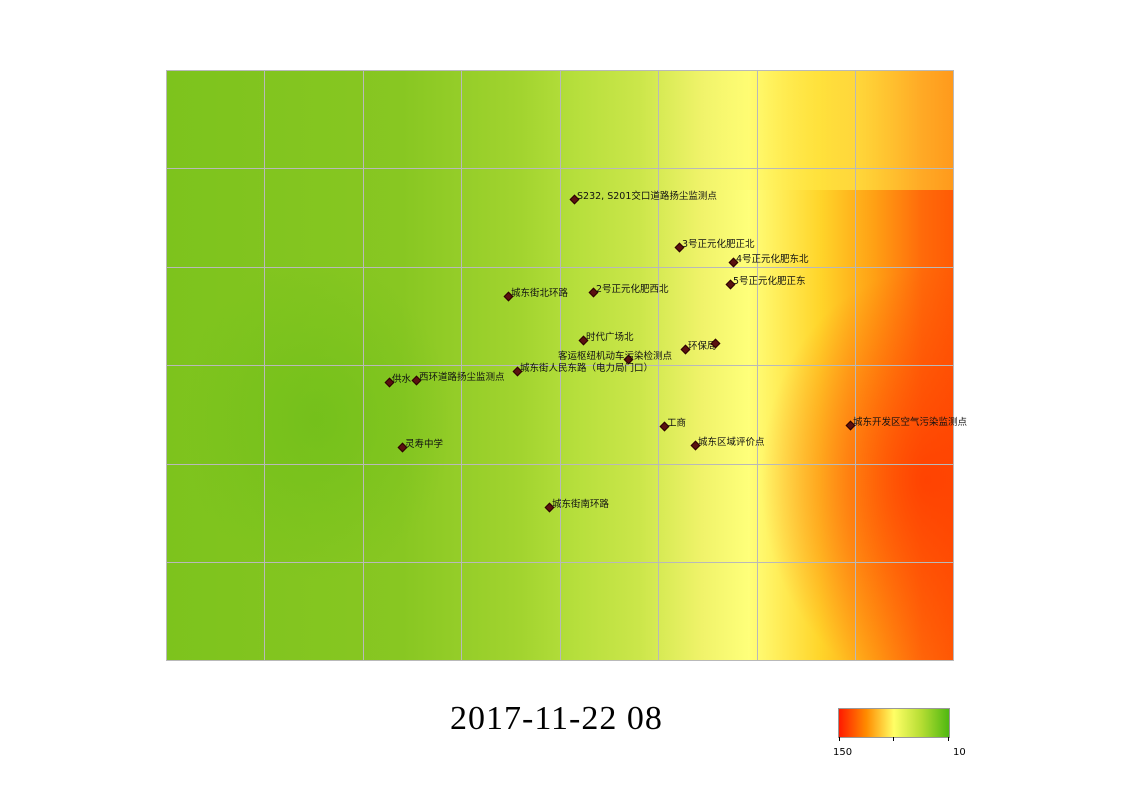 This screenshot has height=794, width=1122. Describe the element at coordinates (402, 379) in the screenshot. I see `station-label: 供水` at that location.